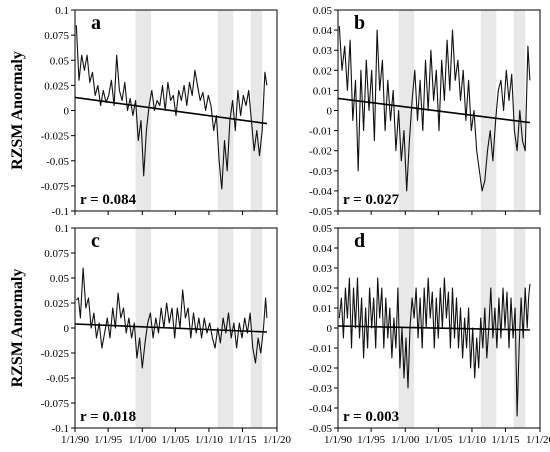  Describe the element at coordinates (359, 23) in the screenshot. I see `panel-letter: b` at that location.